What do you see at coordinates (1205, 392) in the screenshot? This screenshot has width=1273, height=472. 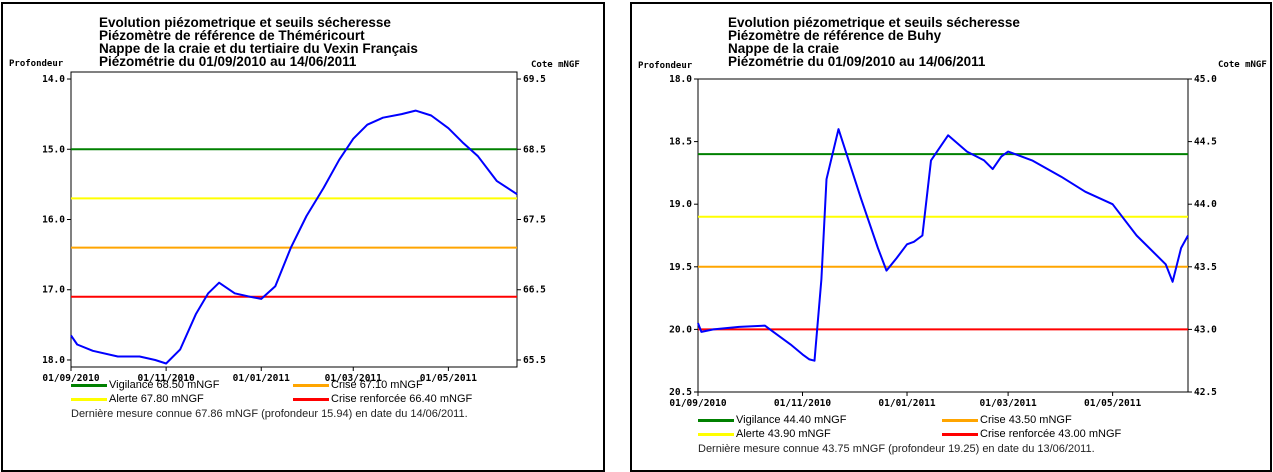 I see `y-tick-label-right: 42.5` at bounding box center [1205, 392].